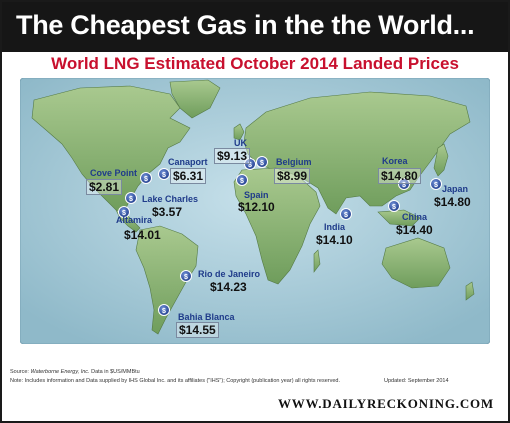  Describe the element at coordinates (188, 162) in the screenshot. I see `city-label-canaport: Canaport` at that location.